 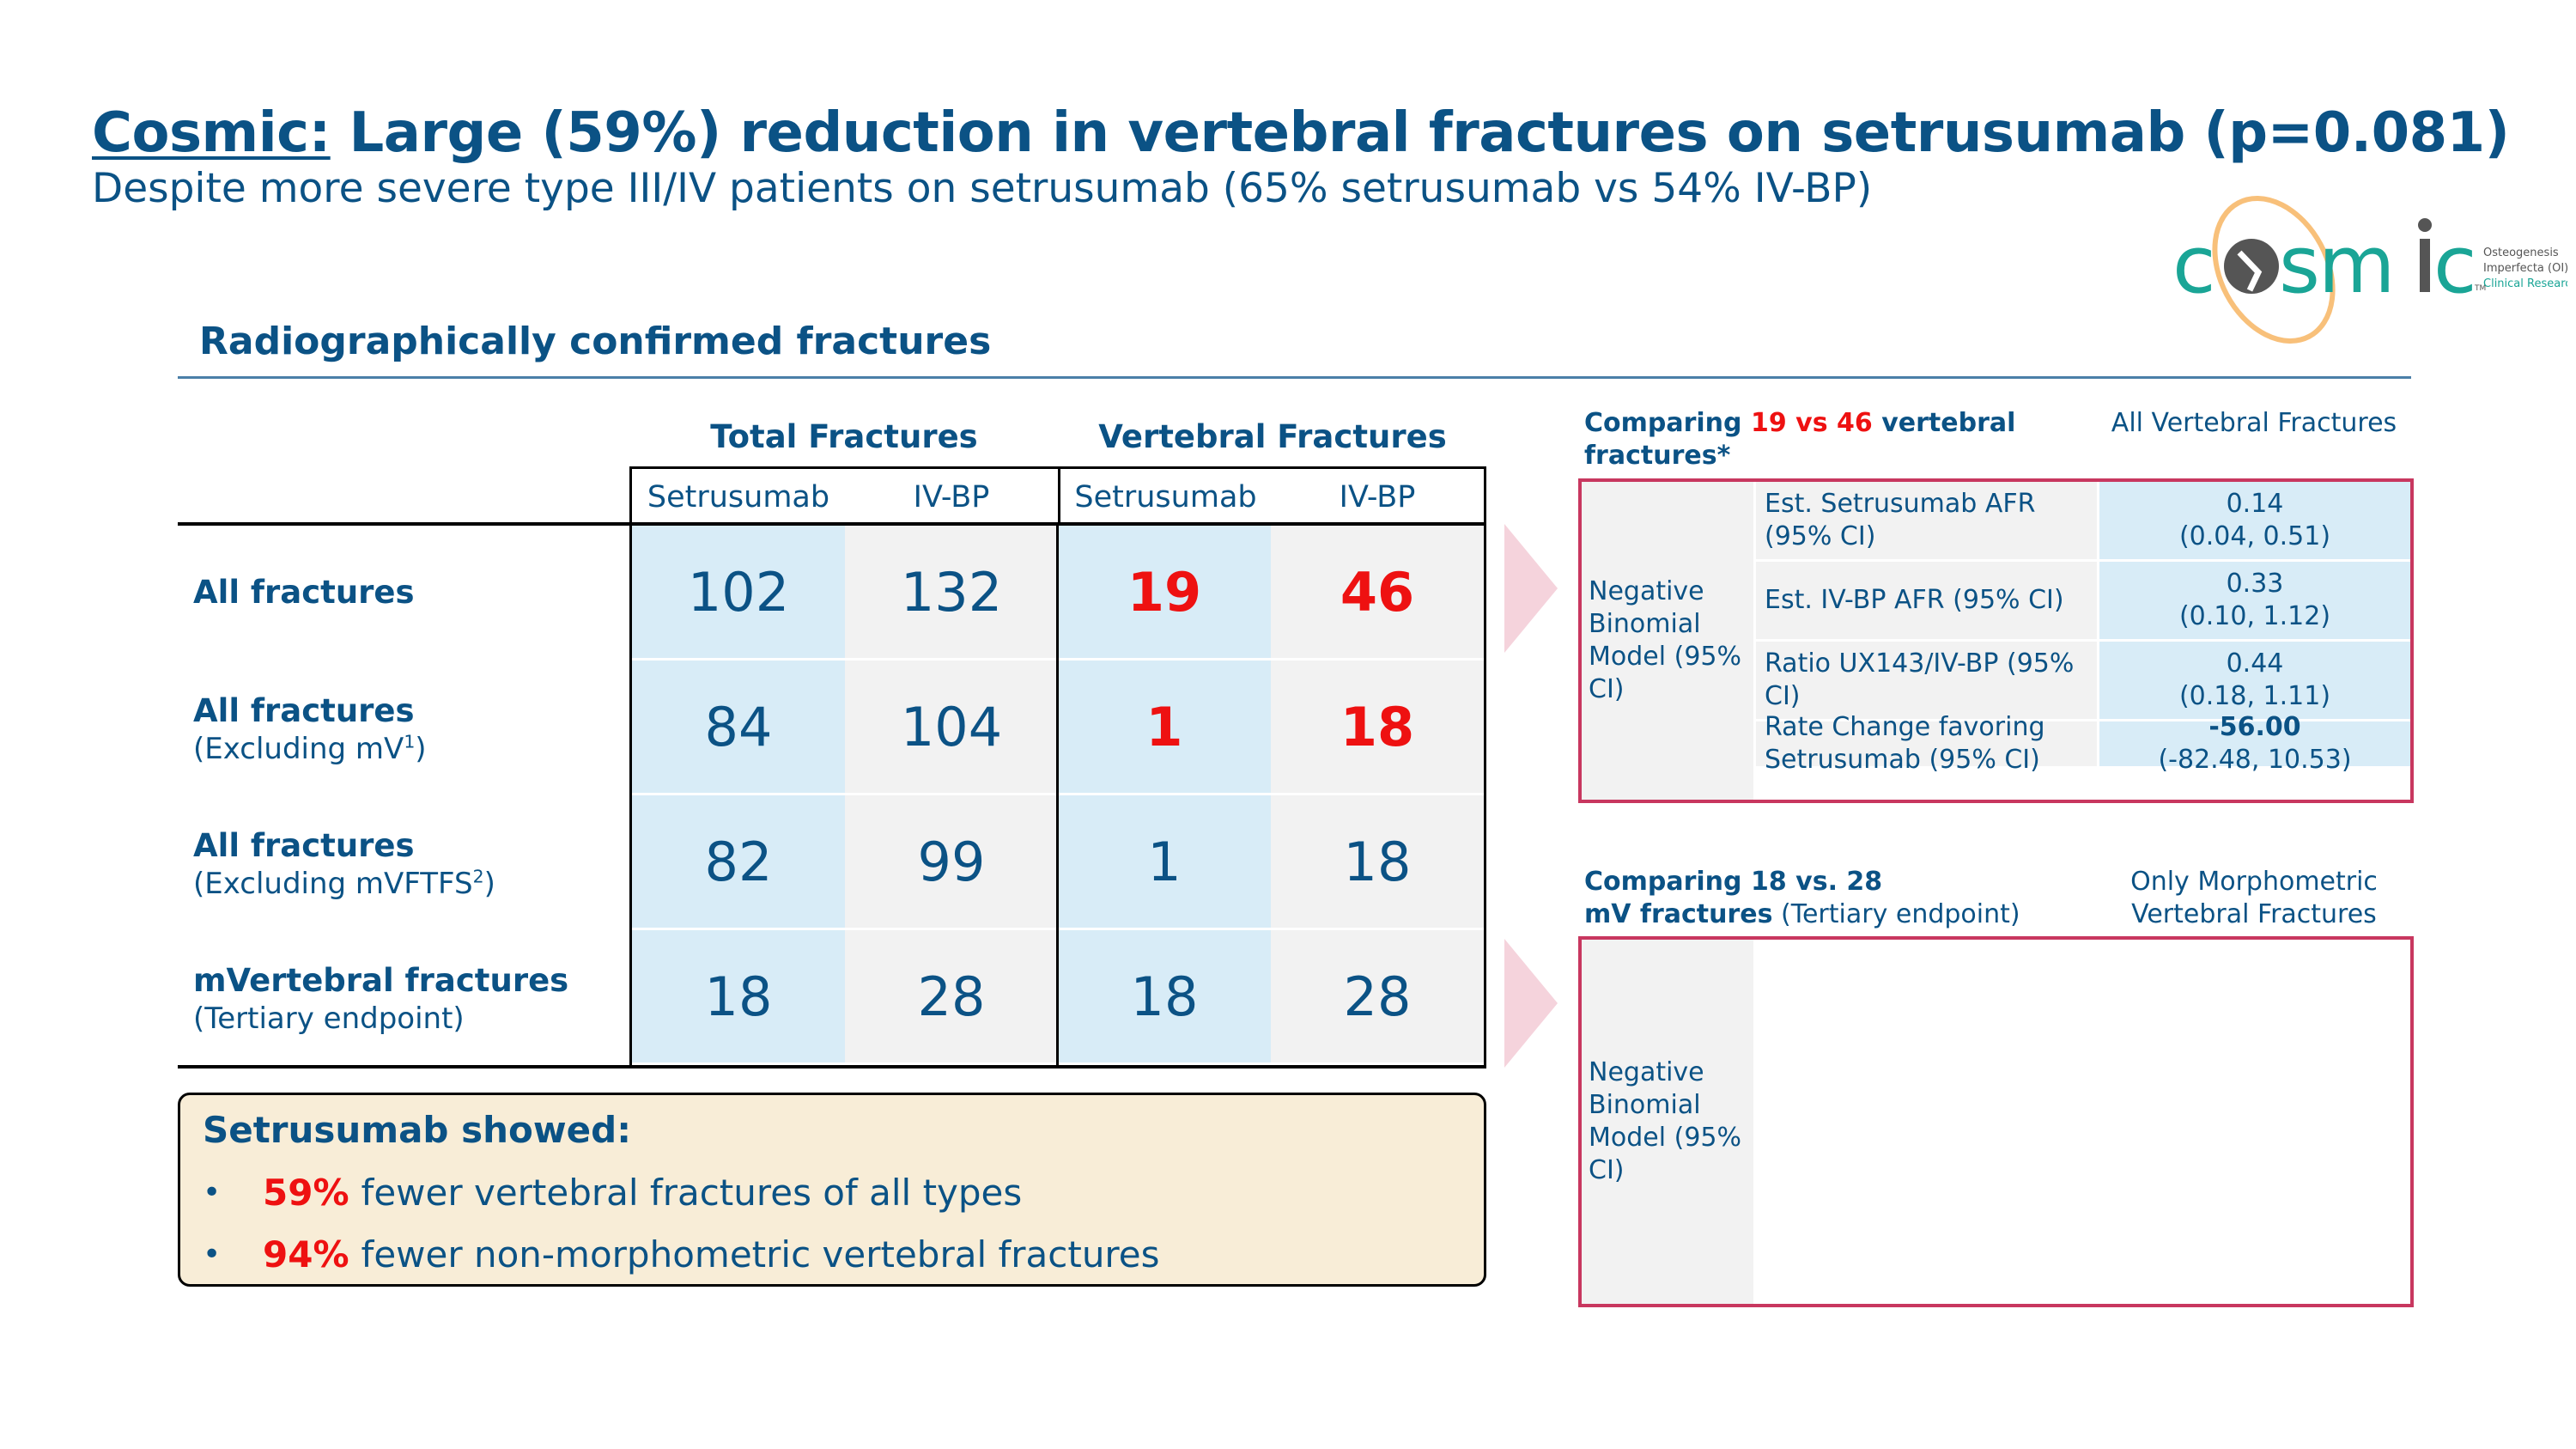 What do you see at coordinates (832, 1066) in the screenshot?
I see `table-bottom-rule` at bounding box center [832, 1066].